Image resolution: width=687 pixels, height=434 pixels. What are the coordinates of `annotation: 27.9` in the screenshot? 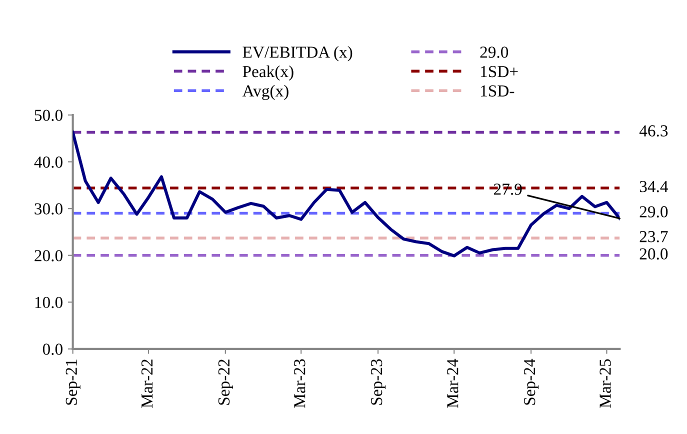 It's located at (508, 189).